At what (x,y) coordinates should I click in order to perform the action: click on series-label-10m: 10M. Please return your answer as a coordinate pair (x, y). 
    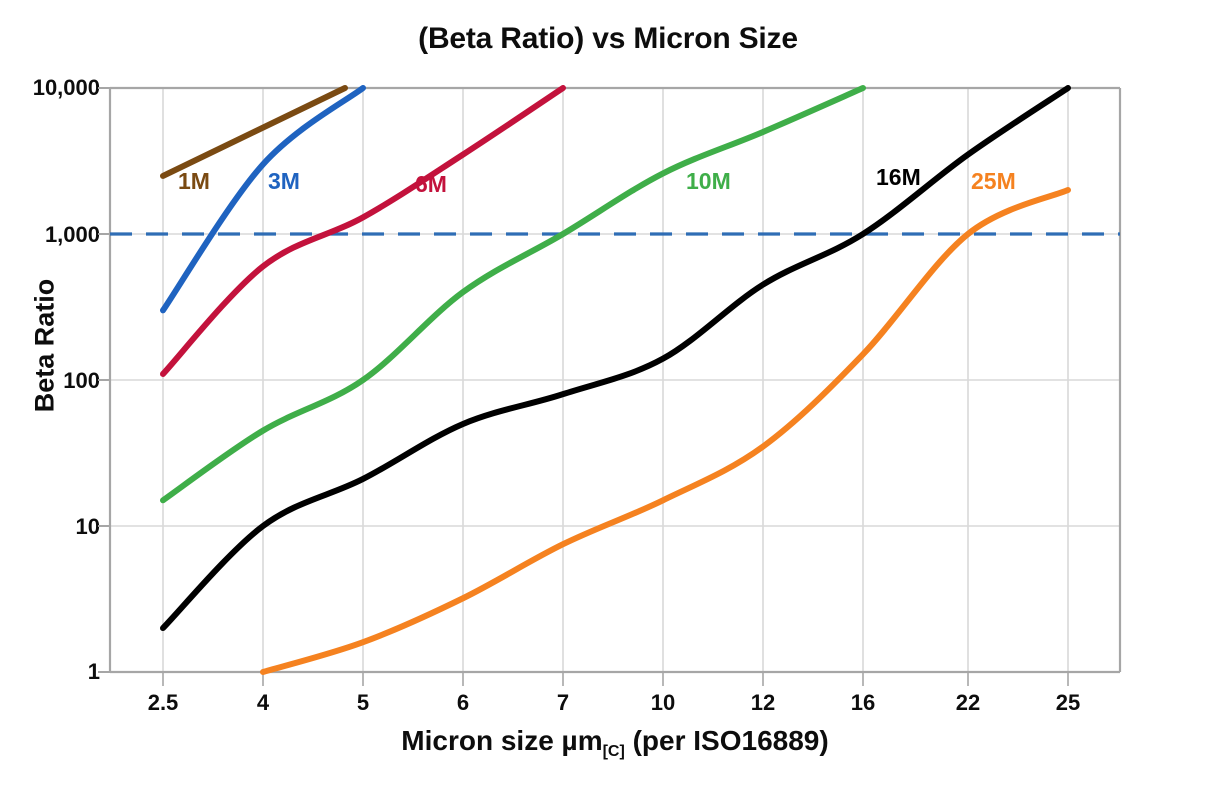
    Looking at the image, I should click on (708, 181).